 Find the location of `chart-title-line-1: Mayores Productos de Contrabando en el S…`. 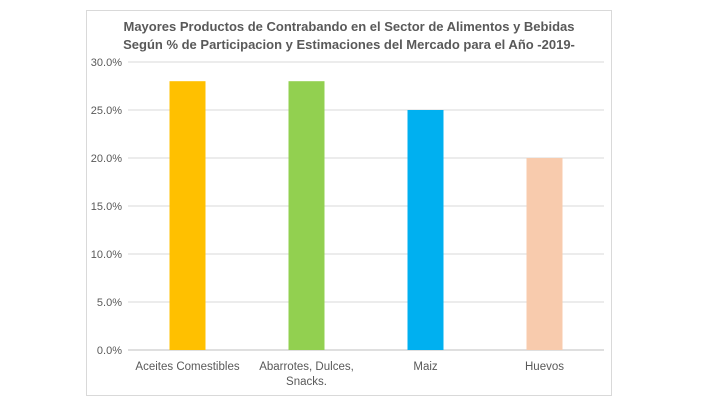

chart-title-line-1: Mayores Productos de Contrabando en el S… is located at coordinates (349, 26).